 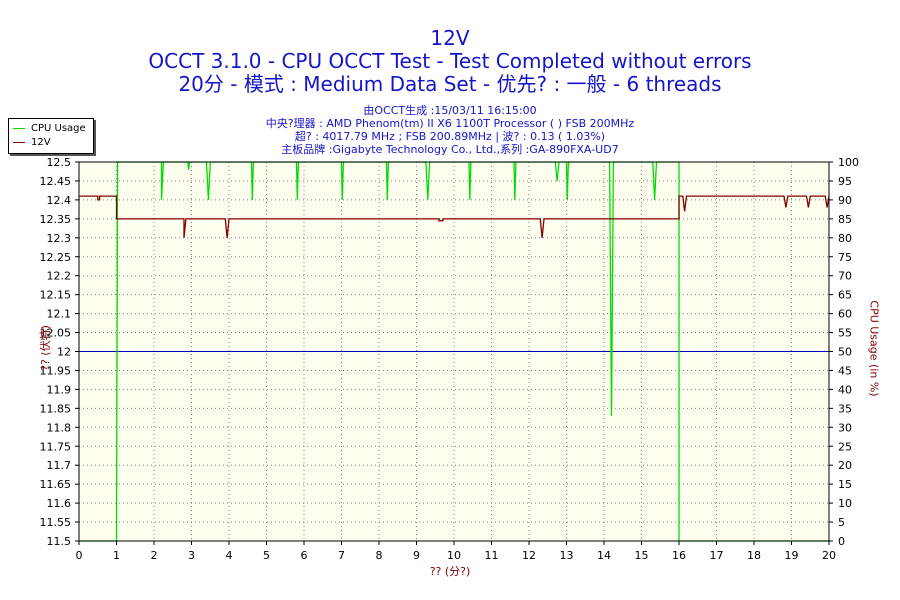 What do you see at coordinates (845, 181) in the screenshot?
I see `y-right-tick-label: 95` at bounding box center [845, 181].